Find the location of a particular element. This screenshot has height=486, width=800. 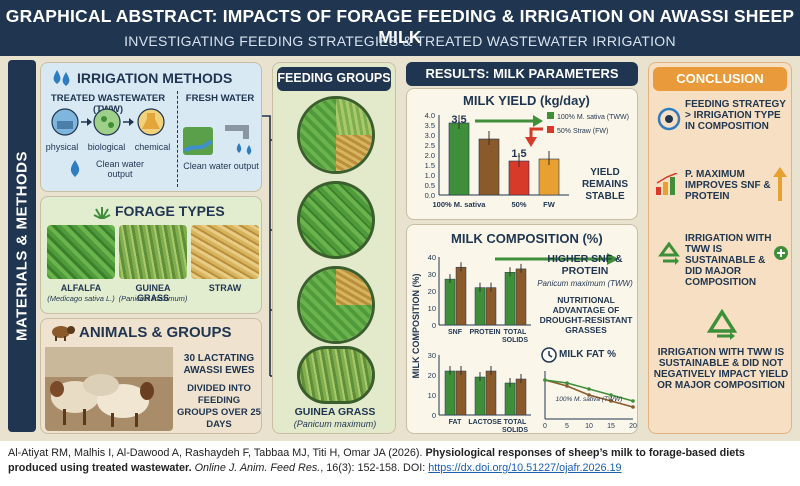

sheep-image is located at coordinates (109, 389).